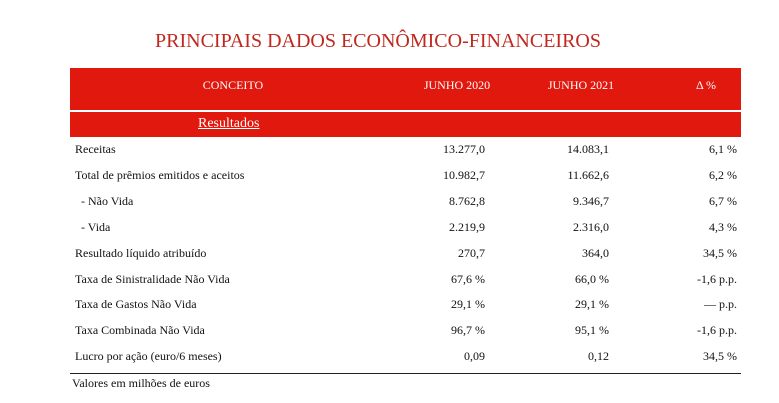 The height and width of the screenshot is (403, 779). I want to click on section-label: Resultados, so click(229, 123).